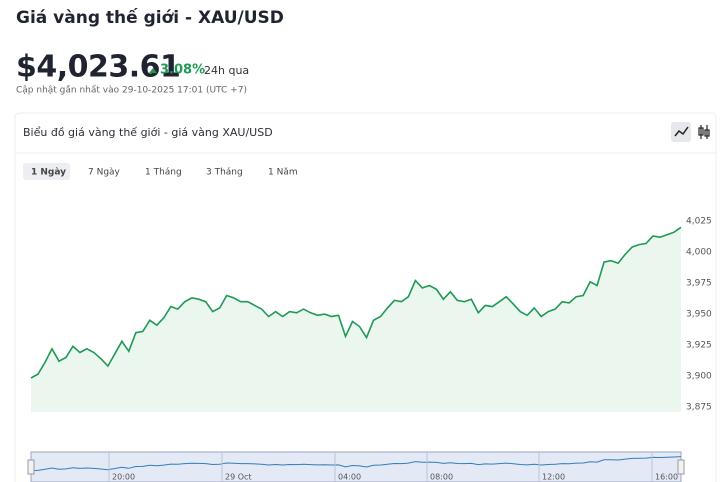 This screenshot has width=721, height=482. I want to click on time-tab: 7 Ngày, so click(104, 173).